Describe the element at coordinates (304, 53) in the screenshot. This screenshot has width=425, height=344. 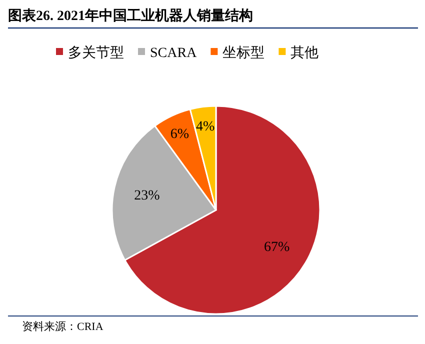
I see `legend-label: 其他` at that location.